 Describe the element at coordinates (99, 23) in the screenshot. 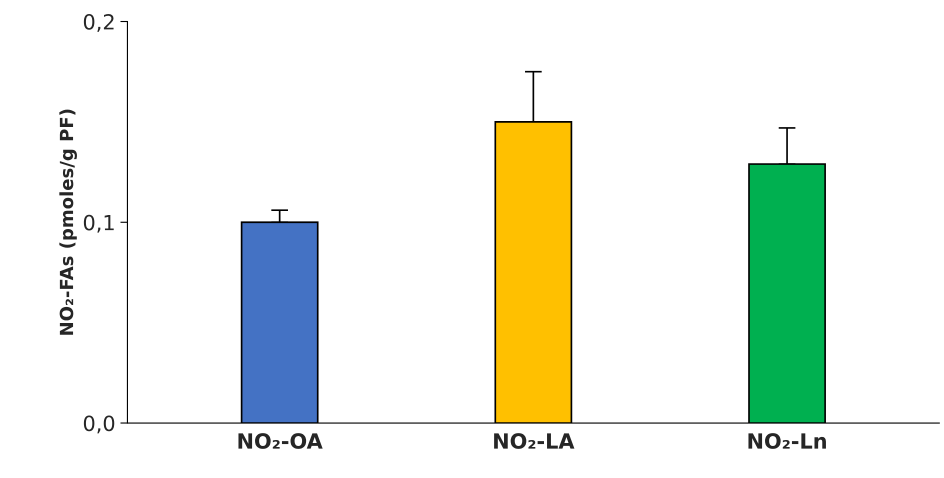

I see `y-tick-label: 0,2` at that location.